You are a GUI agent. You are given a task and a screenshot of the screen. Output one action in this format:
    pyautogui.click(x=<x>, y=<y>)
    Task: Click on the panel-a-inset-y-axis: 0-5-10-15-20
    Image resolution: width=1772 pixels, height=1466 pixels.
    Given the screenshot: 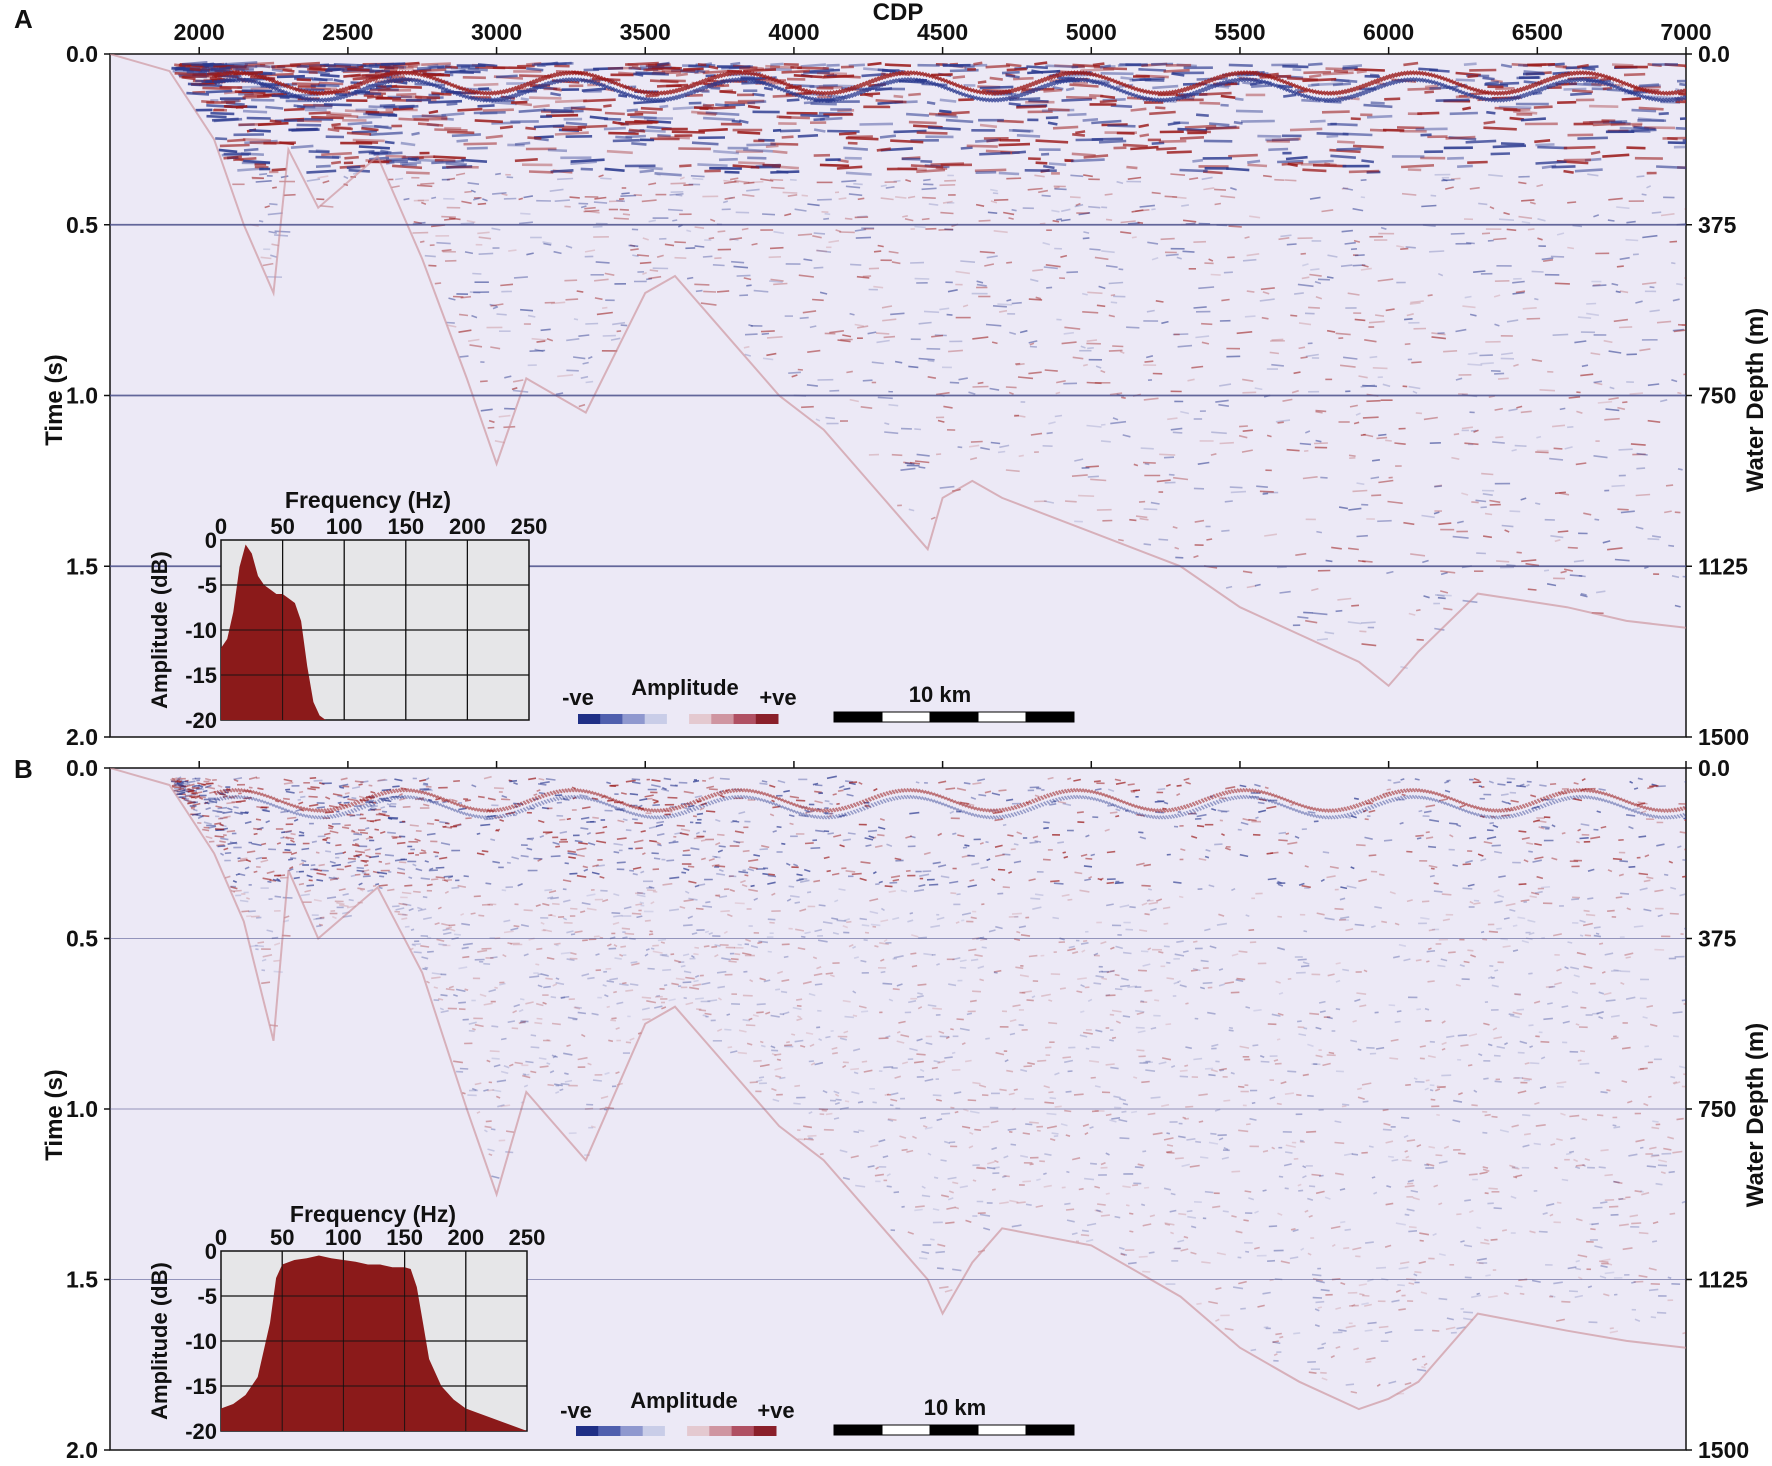 What is the action you would take?
    pyautogui.click(x=201, y=630)
    